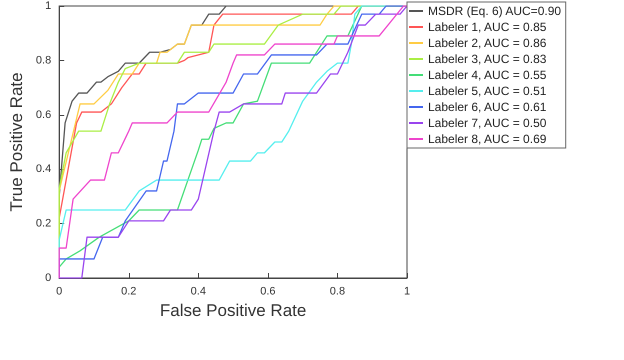  I want to click on y-tick-label: 0.4, so click(44, 169).